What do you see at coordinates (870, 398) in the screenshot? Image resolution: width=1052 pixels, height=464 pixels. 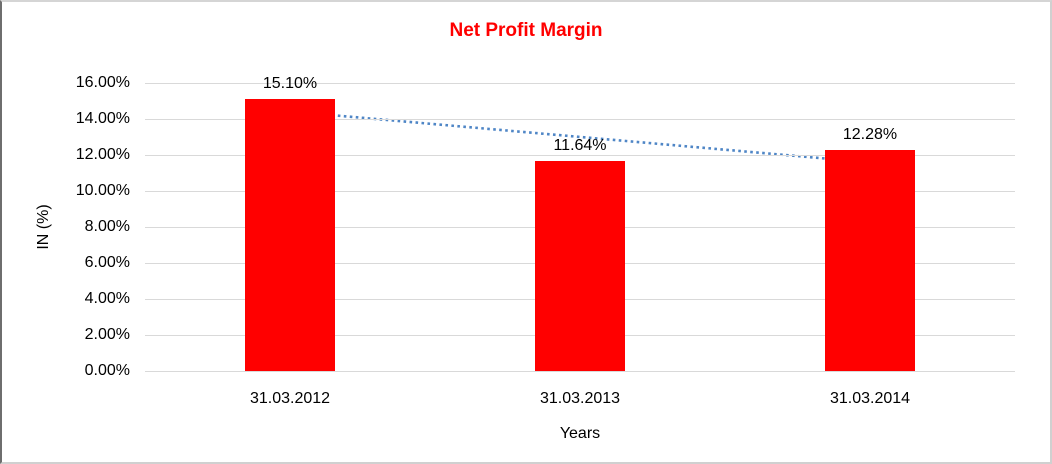 I see `x-axis-tick-label: 31.03.2014` at bounding box center [870, 398].